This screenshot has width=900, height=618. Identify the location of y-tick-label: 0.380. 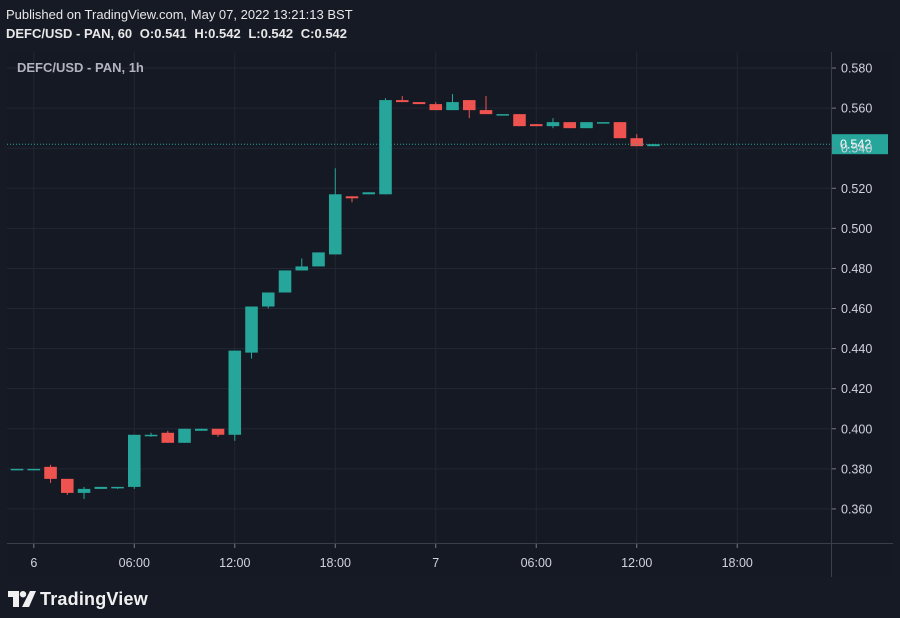
(856, 469).